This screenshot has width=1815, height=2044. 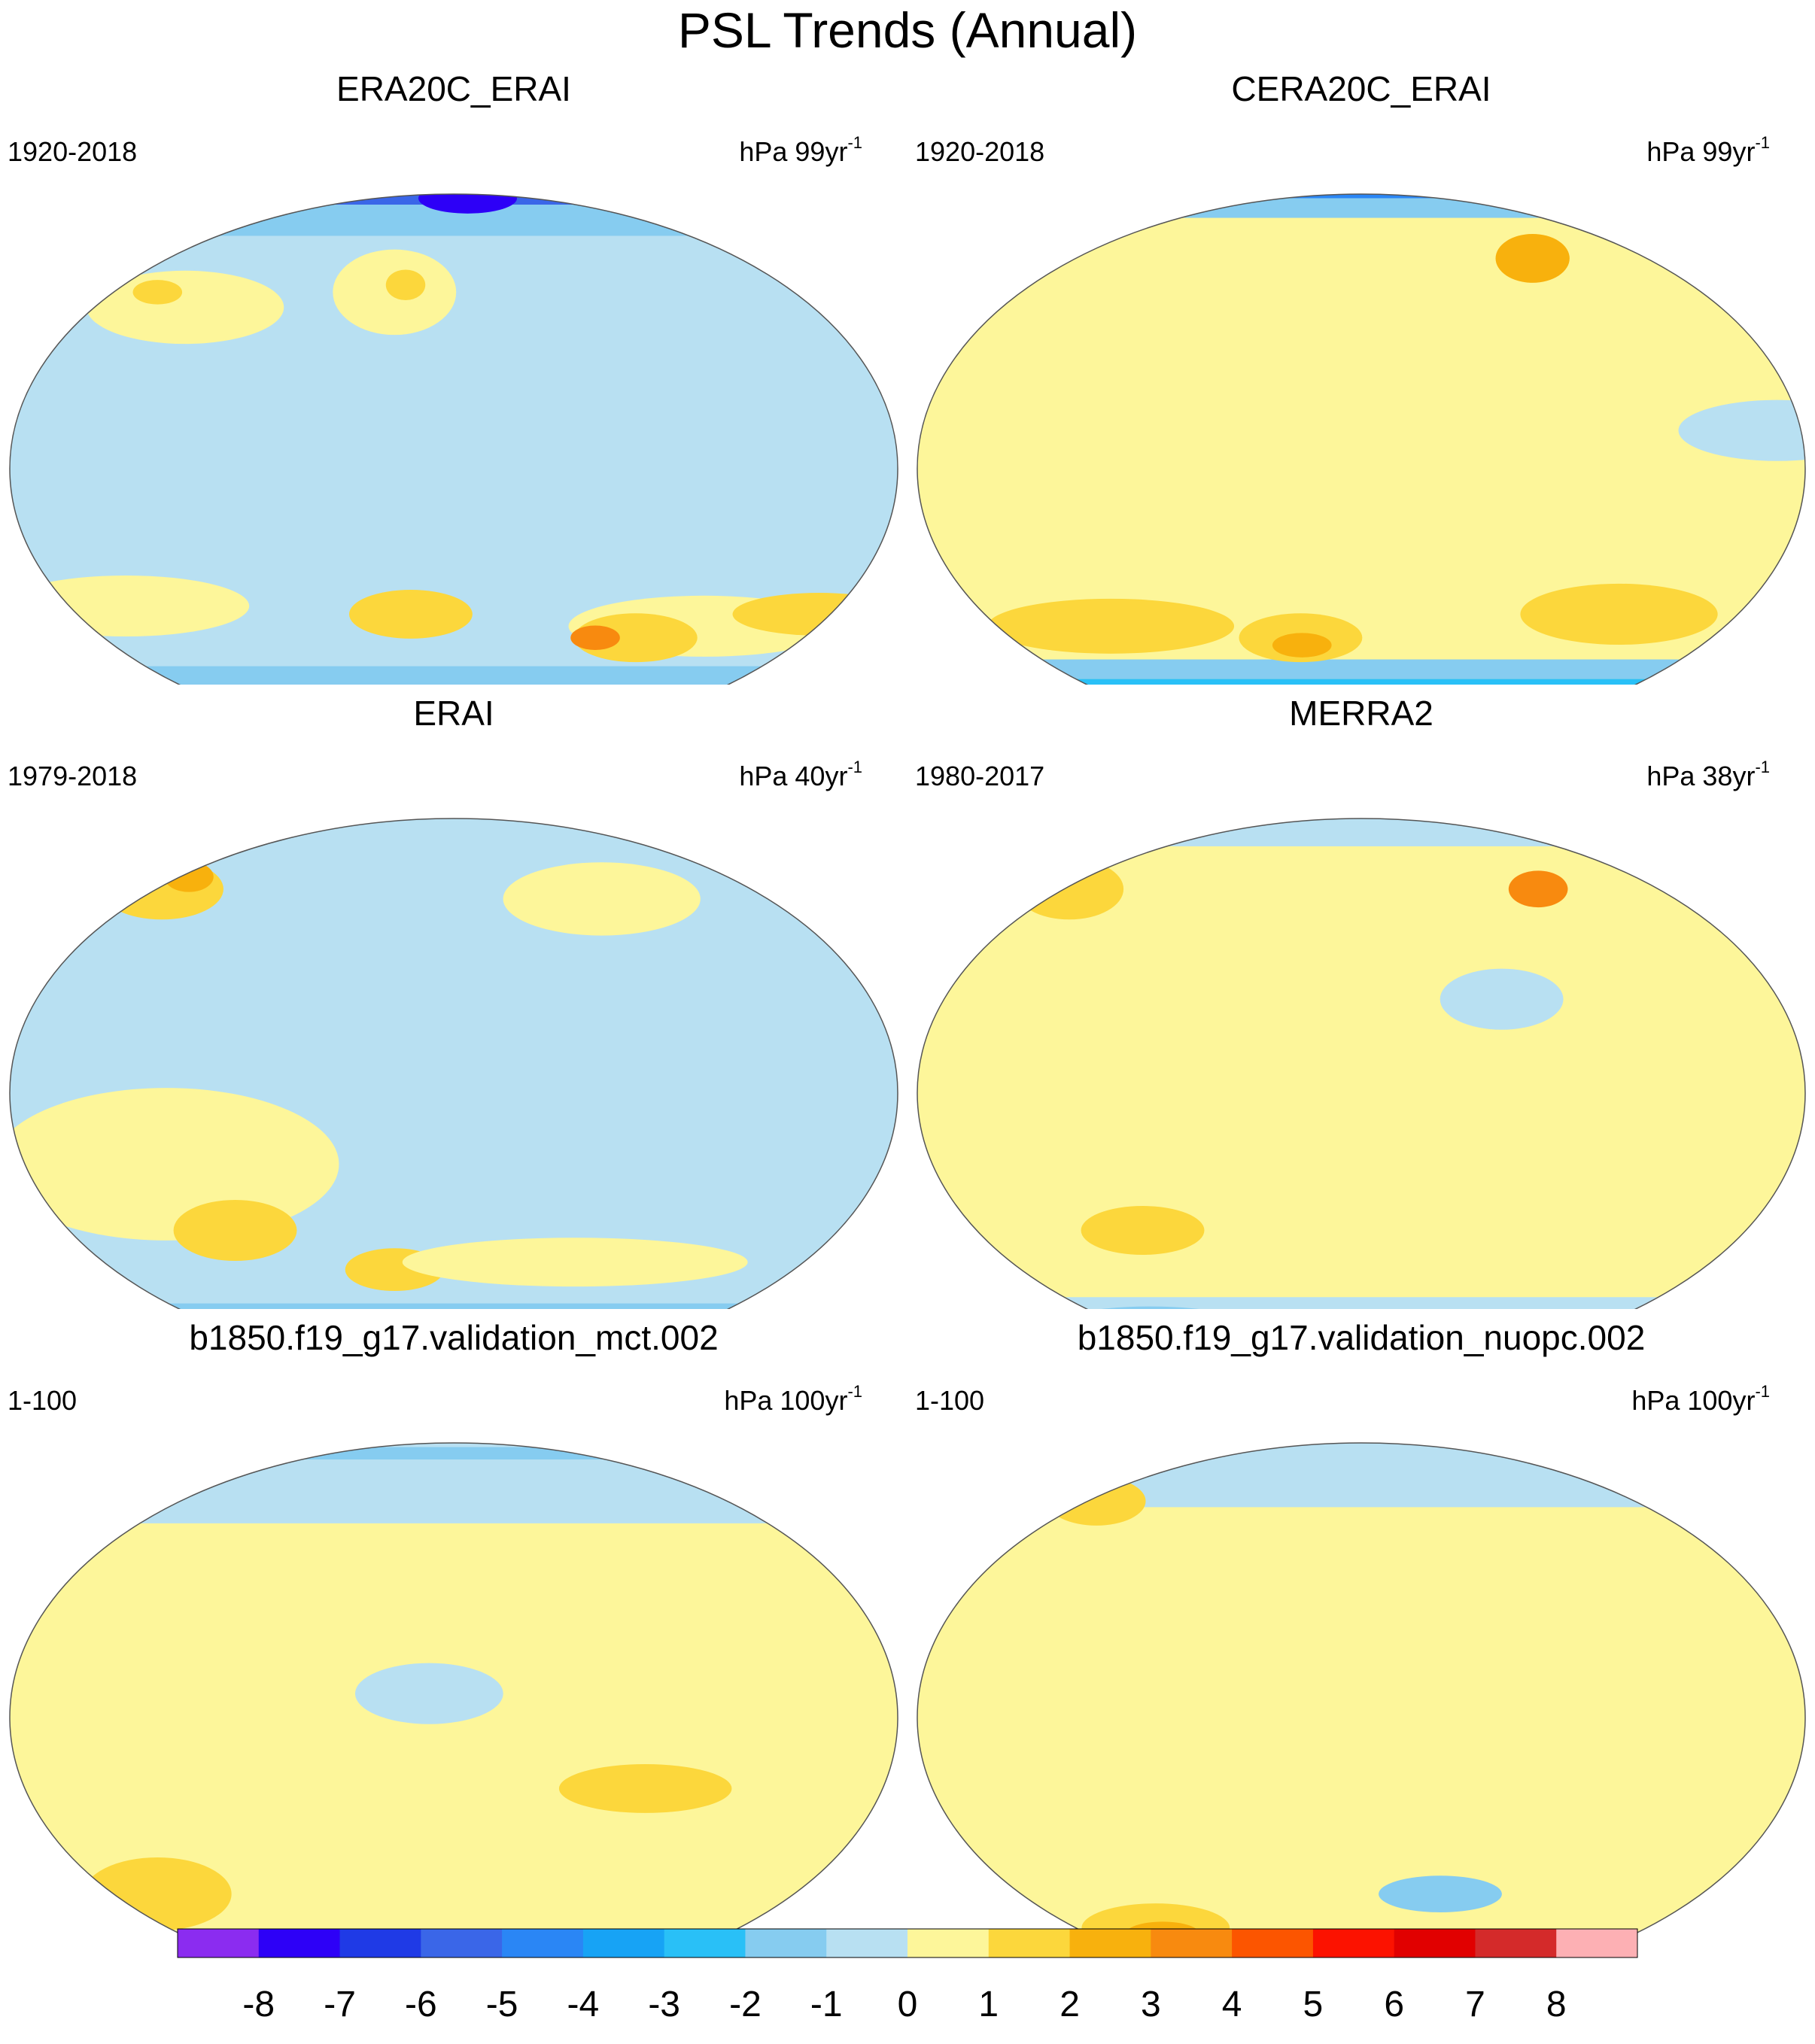 What do you see at coordinates (746, 2004) in the screenshot?
I see `colorbar-tick-label: -2` at bounding box center [746, 2004].